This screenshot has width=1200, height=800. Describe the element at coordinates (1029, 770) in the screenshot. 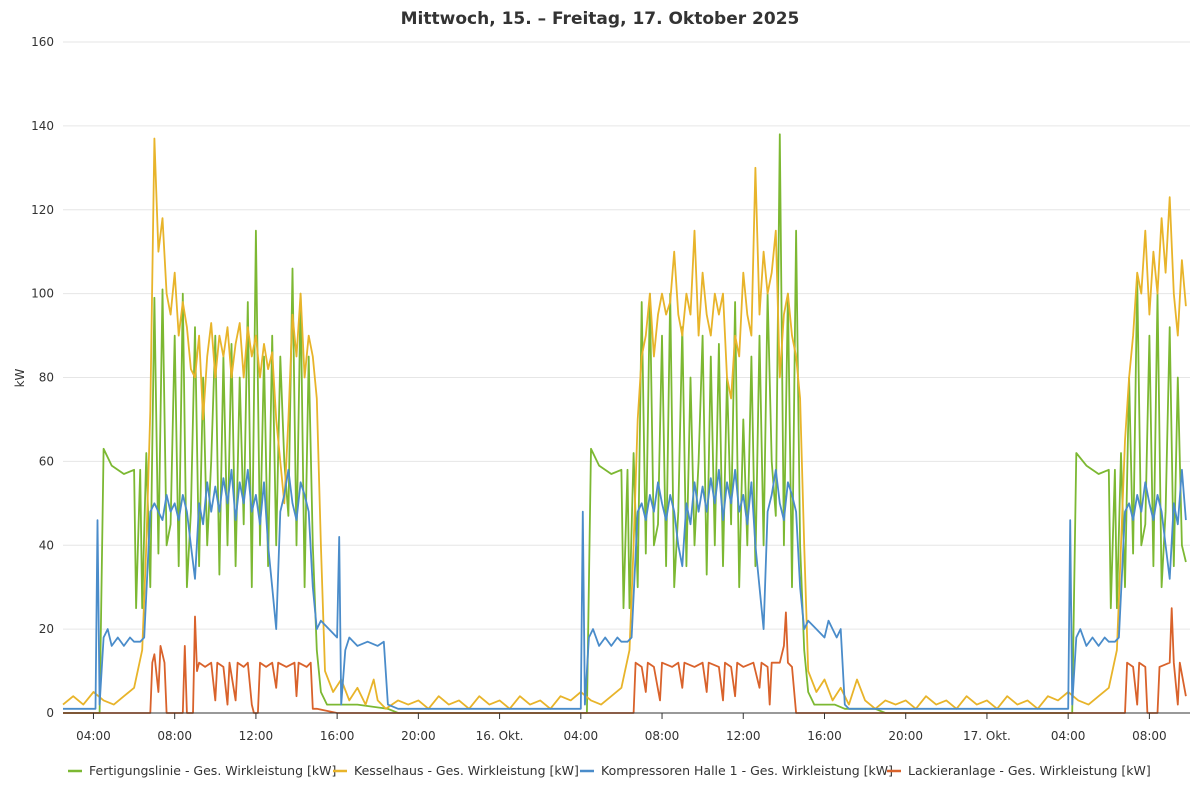

I see `legend-label: Lackieranlage - Ges. Wirkleistung [kW]` at that location.